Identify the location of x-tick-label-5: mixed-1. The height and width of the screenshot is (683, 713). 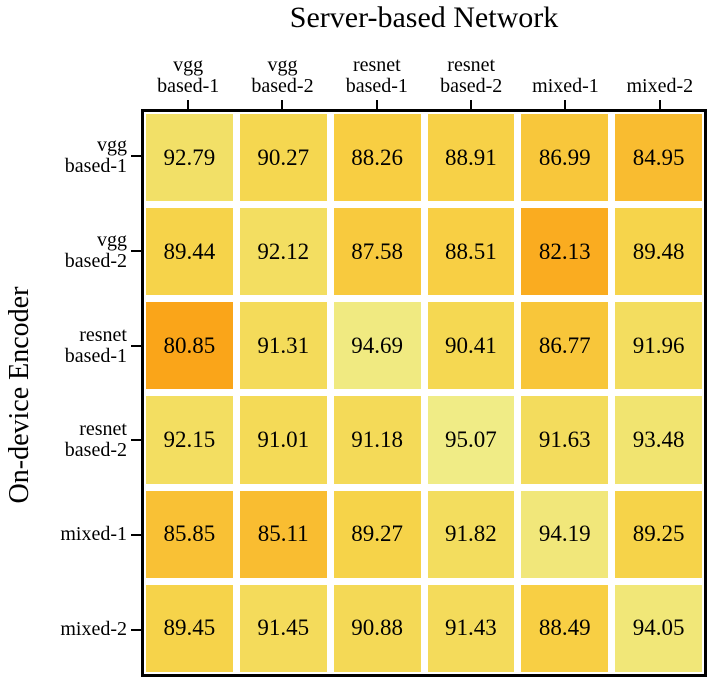
(565, 86).